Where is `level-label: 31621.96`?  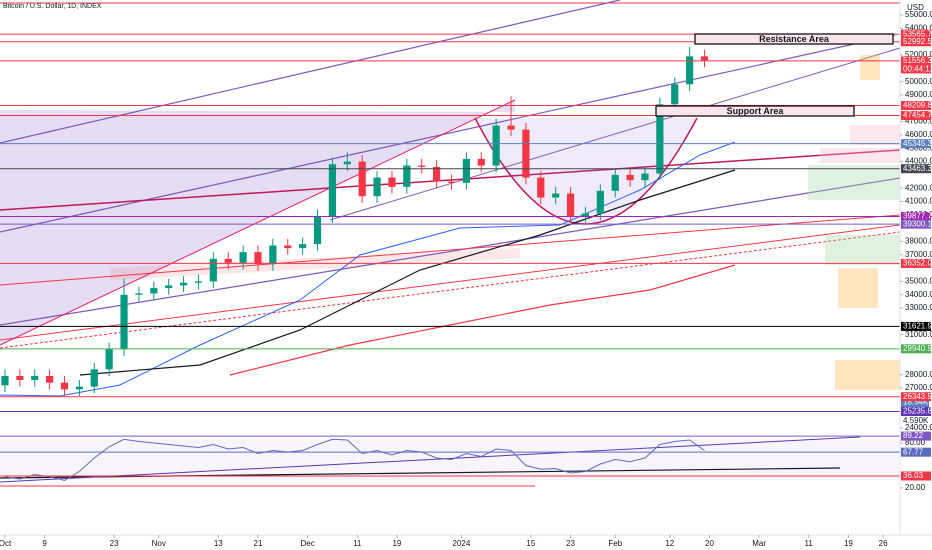 level-label: 31621.96 is located at coordinates (917, 326).